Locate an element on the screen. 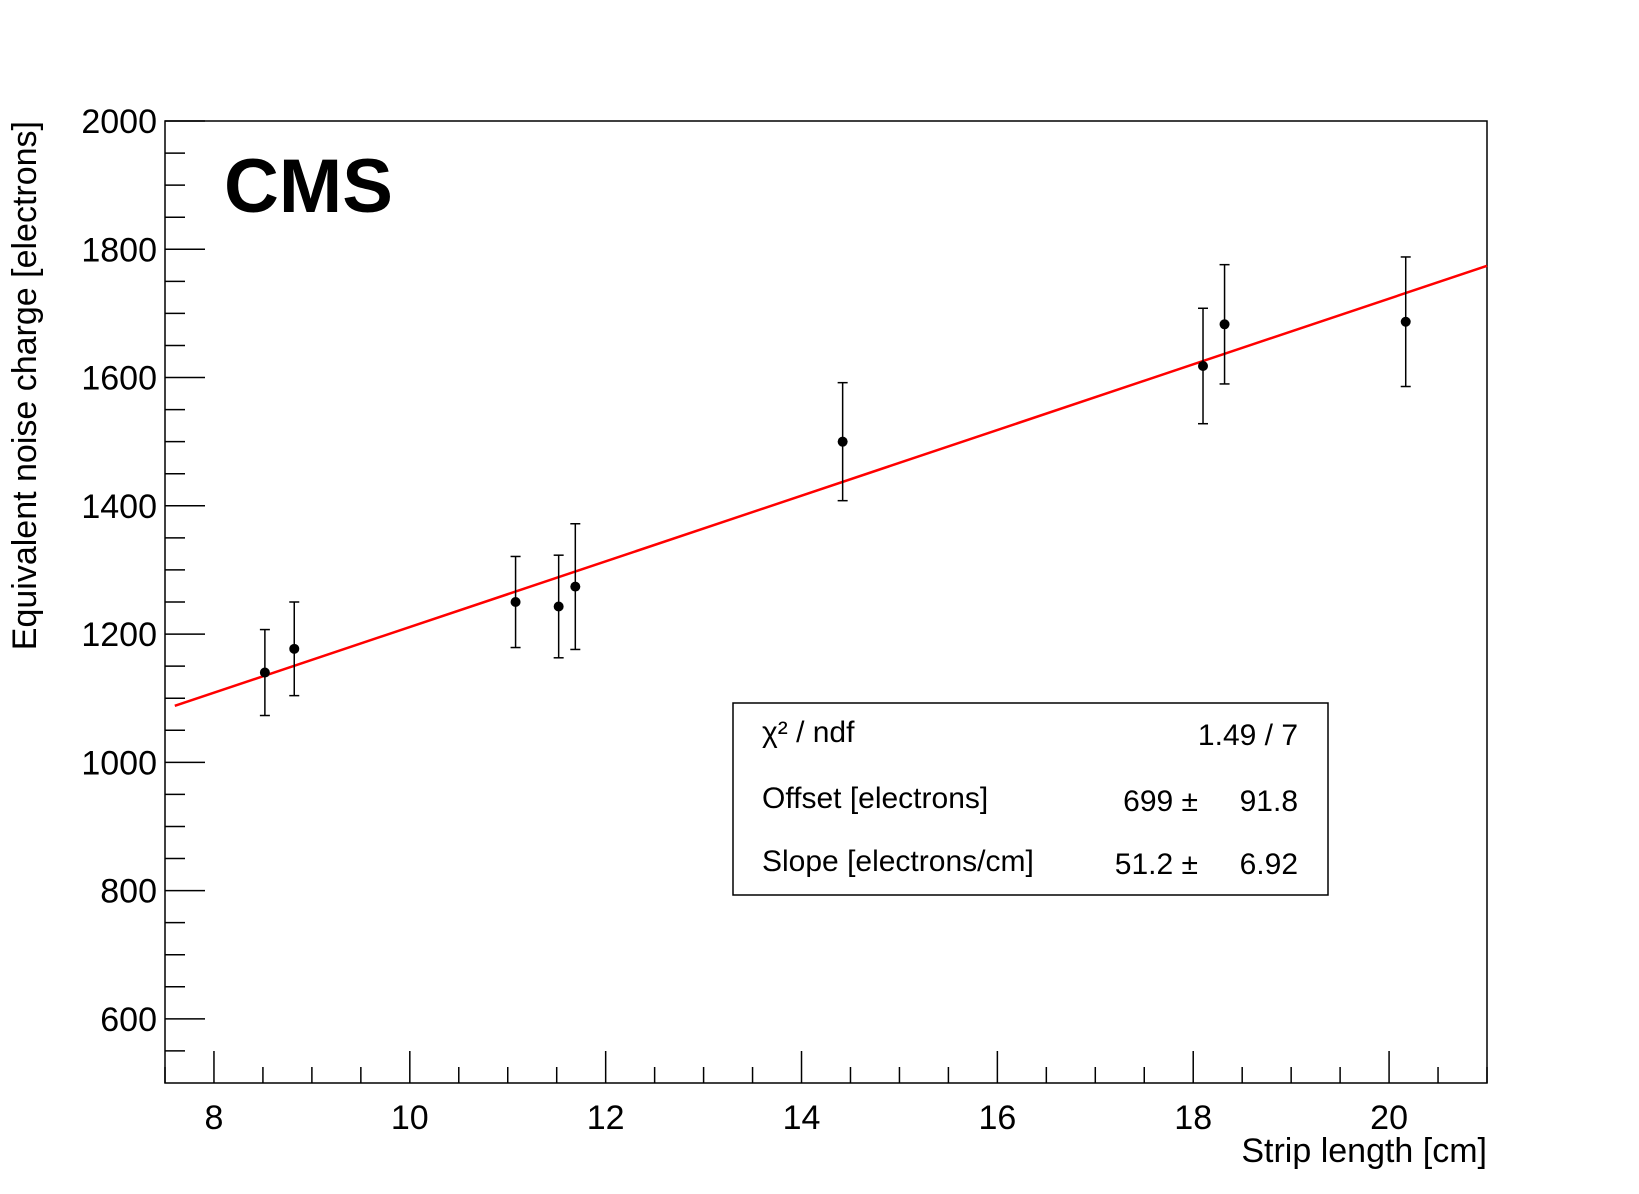 The height and width of the screenshot is (1194, 1639). fit-stats-box-border is located at coordinates (1030, 799).